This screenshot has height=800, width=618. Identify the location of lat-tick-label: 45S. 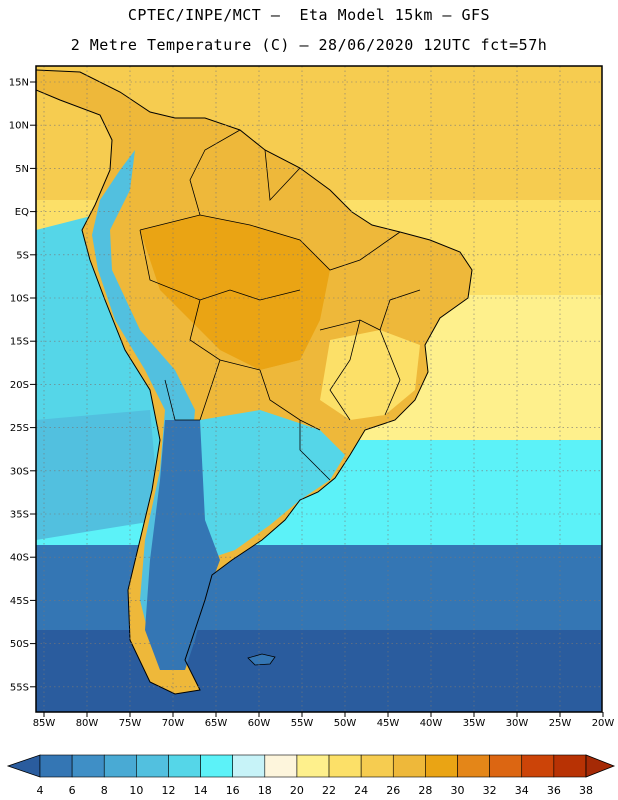
(19, 601).